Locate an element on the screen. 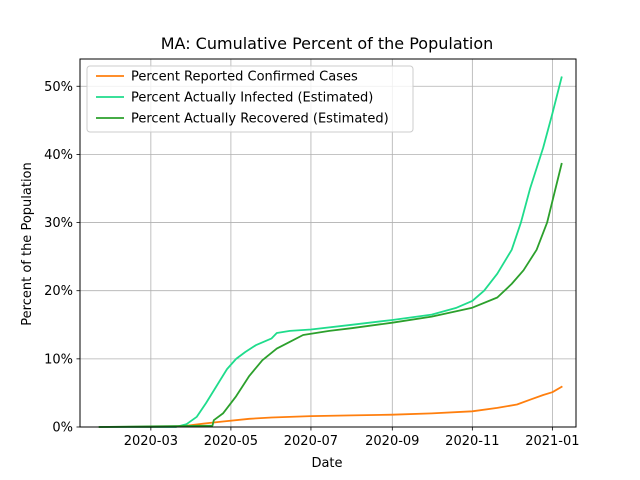 Image resolution: width=640 pixels, height=480 pixels. x-tick-label: 2020-09 is located at coordinates (392, 441).